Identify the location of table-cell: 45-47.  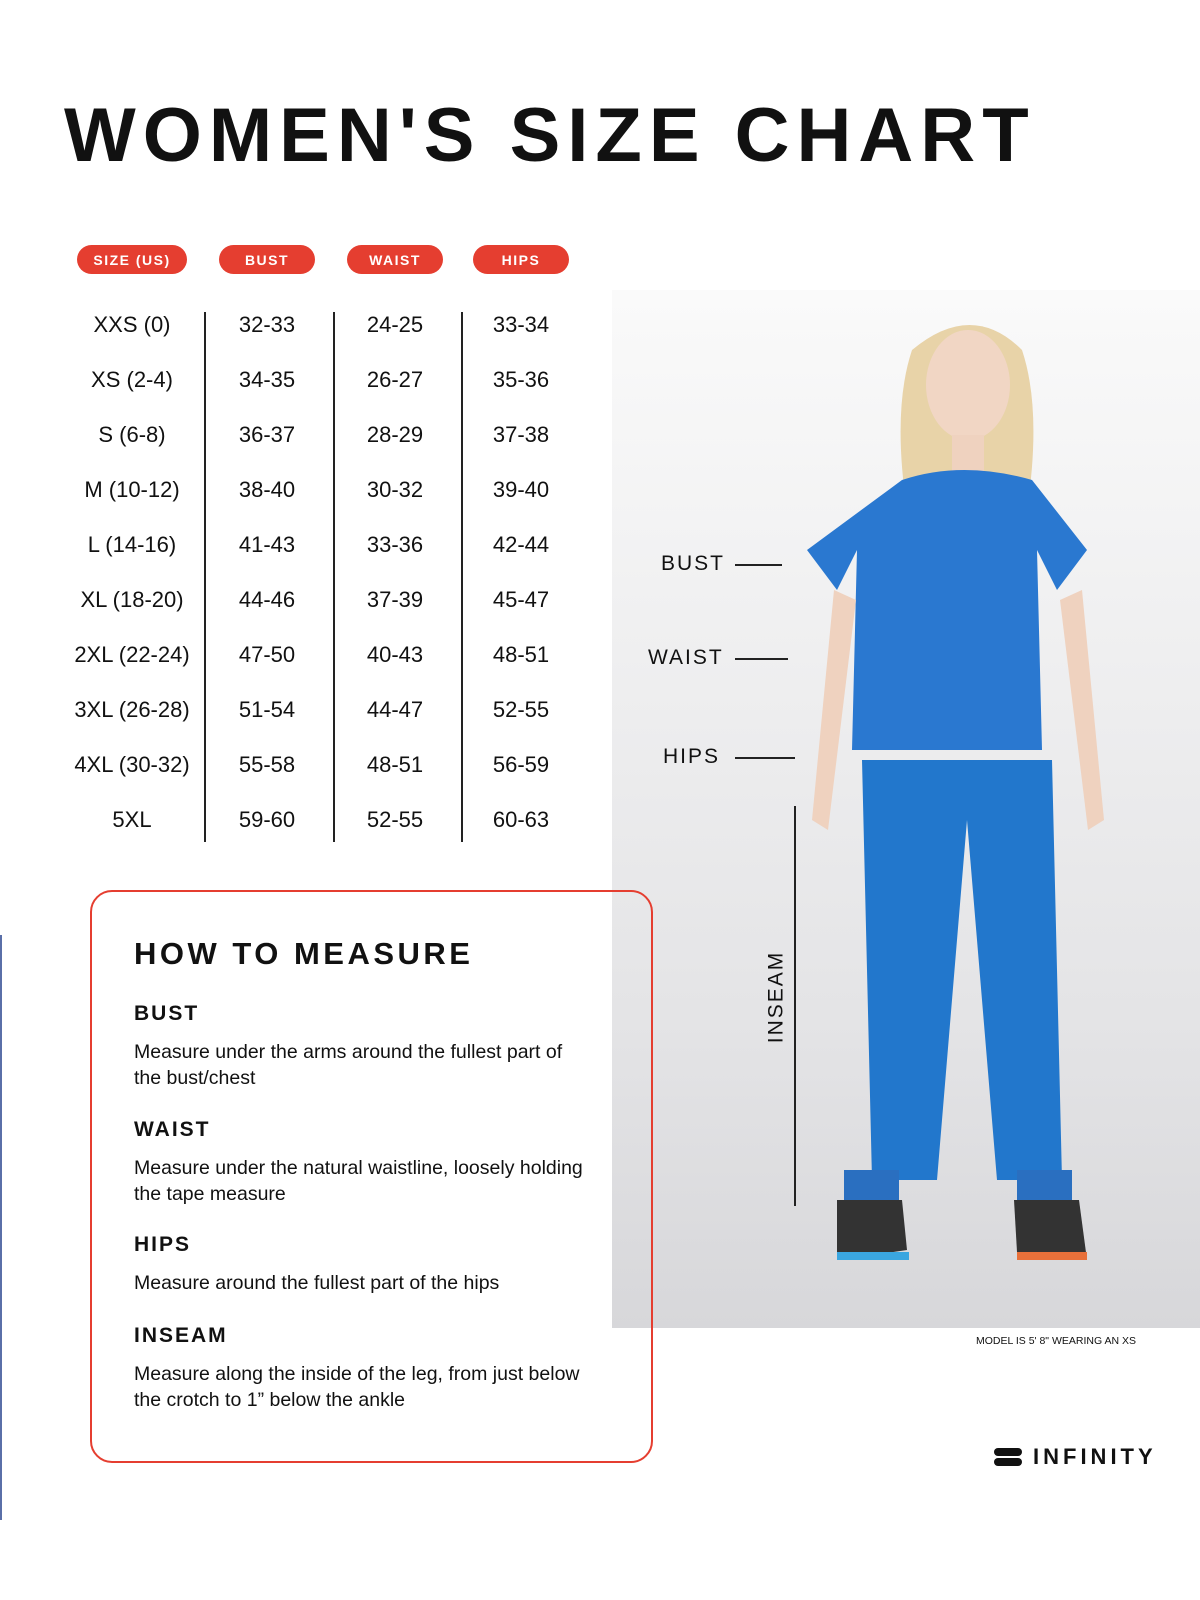
(521, 599).